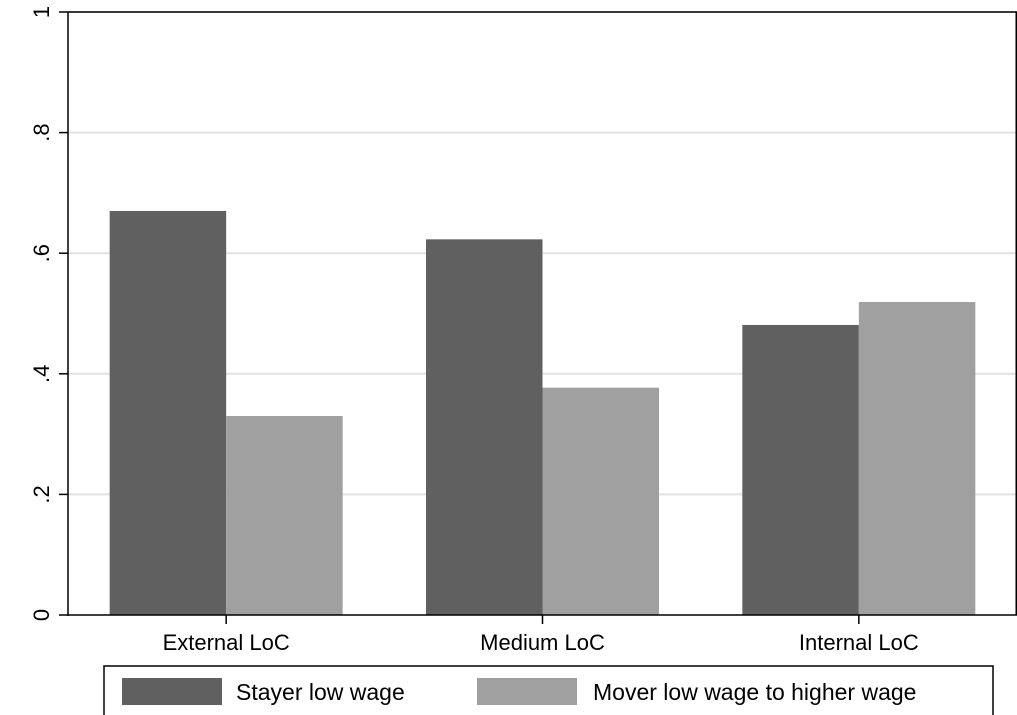  What do you see at coordinates (172, 691) in the screenshot?
I see `legend-key-stayer` at bounding box center [172, 691].